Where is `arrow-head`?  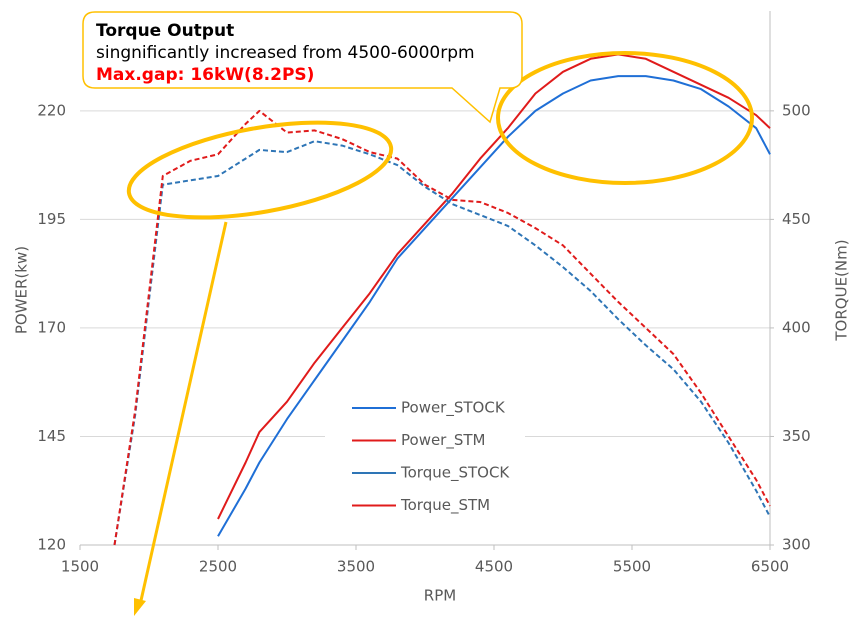
arrow-head is located at coordinates (140, 607).